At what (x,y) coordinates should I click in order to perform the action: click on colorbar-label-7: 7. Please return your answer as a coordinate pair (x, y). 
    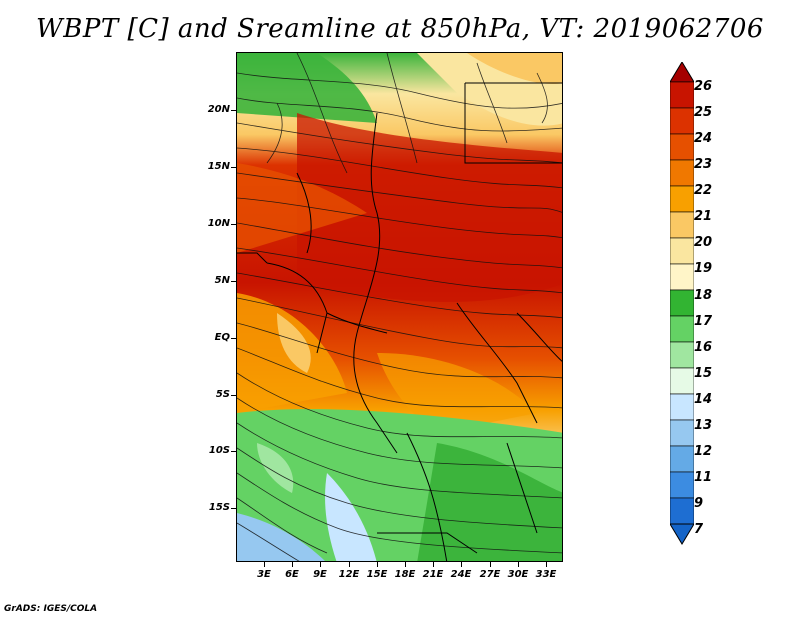
    Looking at the image, I should click on (699, 529).